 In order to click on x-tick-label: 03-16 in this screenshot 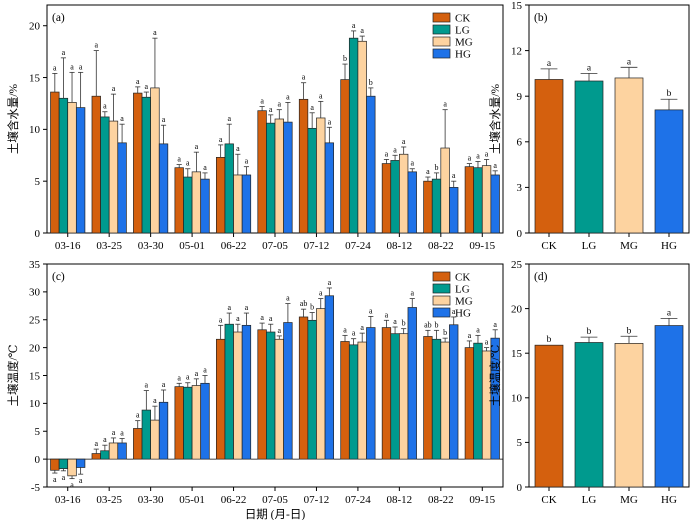, I will do `click(68, 246)`.